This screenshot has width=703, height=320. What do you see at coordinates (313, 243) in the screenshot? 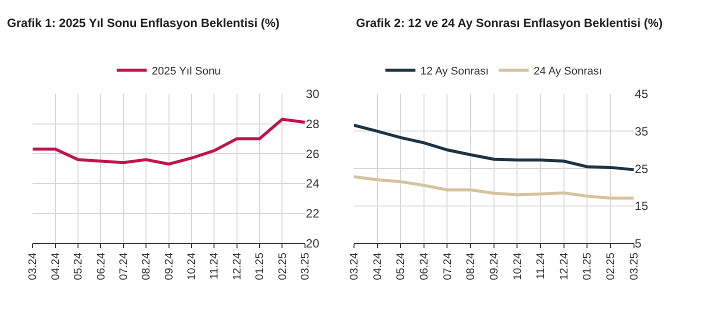
I see `y-tick-label: 20` at bounding box center [313, 243].